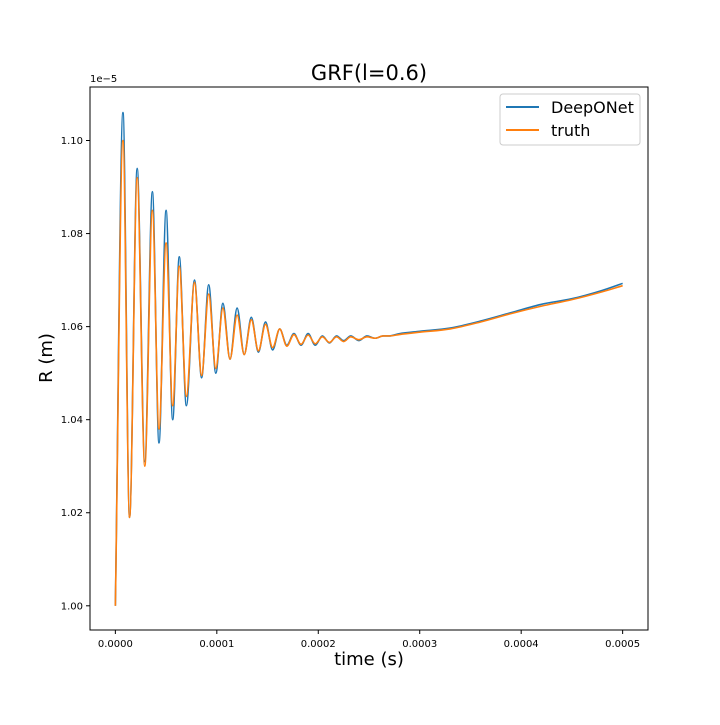  What do you see at coordinates (592, 107) in the screenshot?
I see `legend-label-deeponet: DeepONet` at bounding box center [592, 107].